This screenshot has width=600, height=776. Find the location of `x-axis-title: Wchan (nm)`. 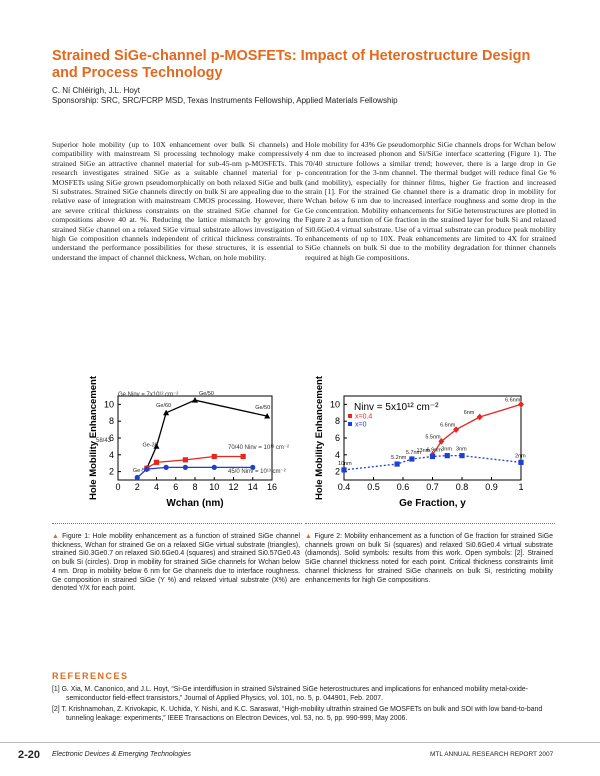

x-axis-title: Wchan (nm) is located at coordinates (194, 503).